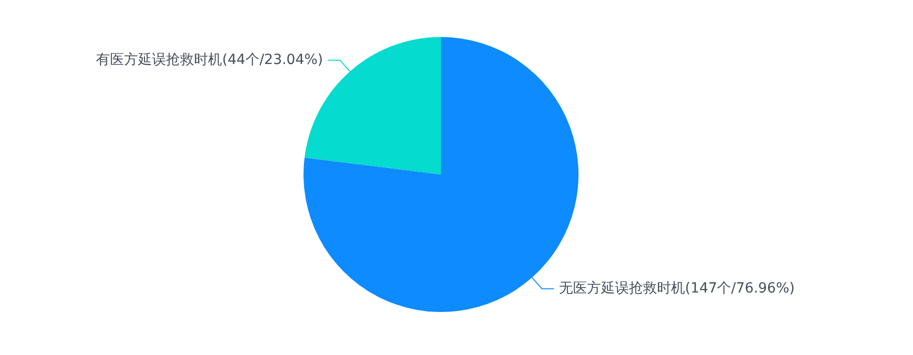 The width and height of the screenshot is (913, 355). What do you see at coordinates (210, 60) in the screenshot?
I see `slice-label: 有医方延误抢救时机(44个/23.04%)` at bounding box center [210, 60].